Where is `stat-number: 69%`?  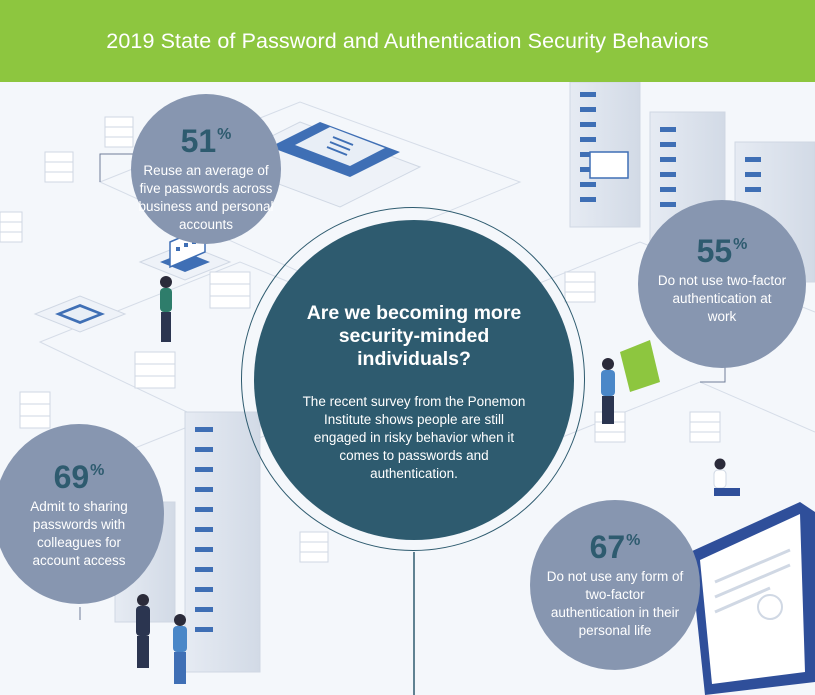 stat-number: 69% is located at coordinates (79, 474).